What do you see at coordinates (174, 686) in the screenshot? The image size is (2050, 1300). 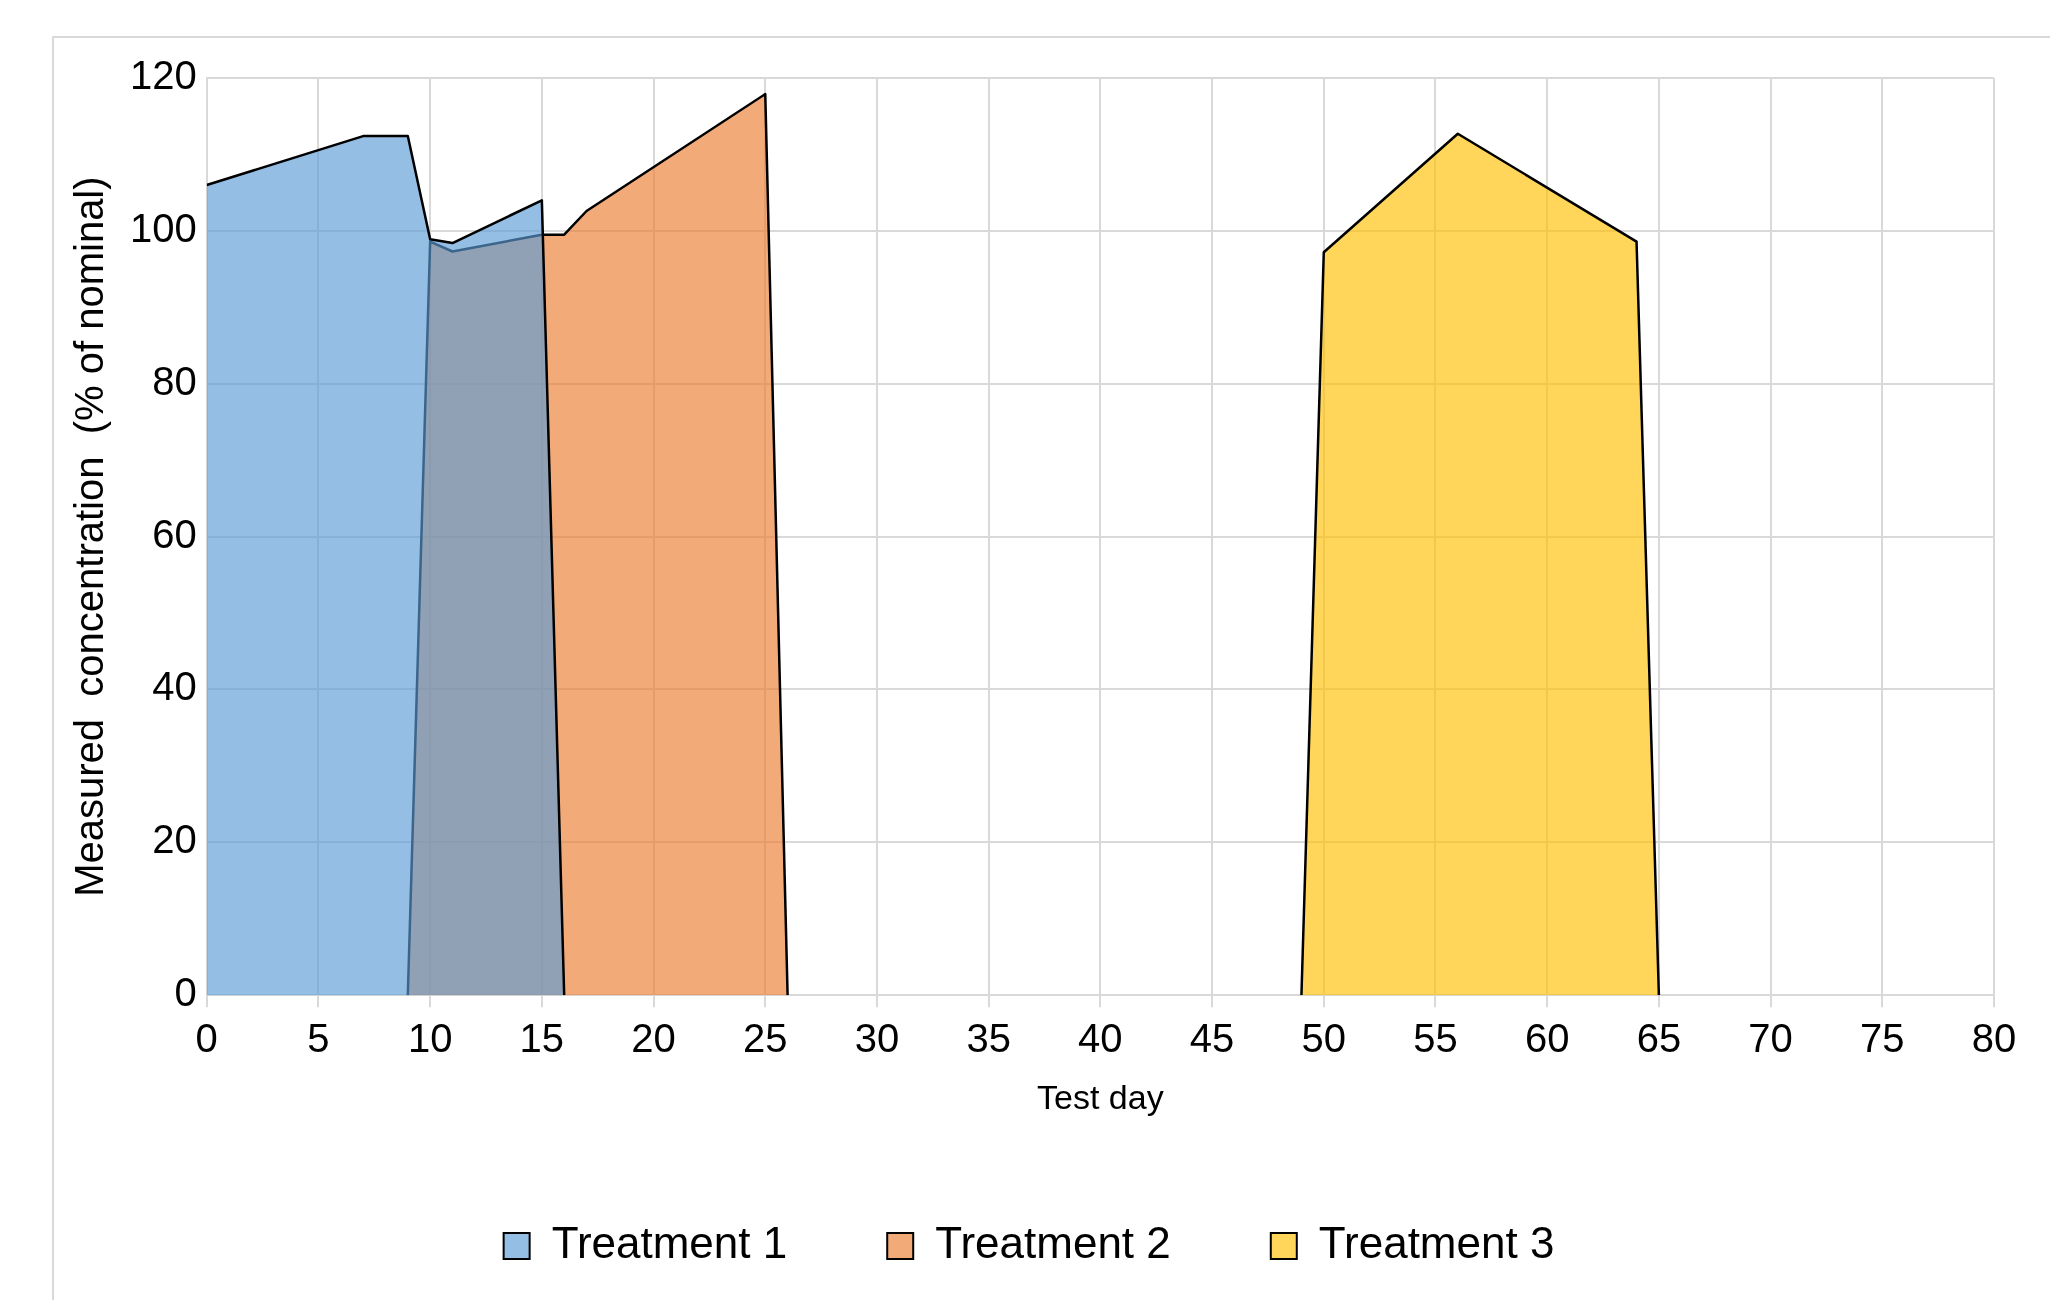 I see `y-tick-label: 40` at bounding box center [174, 686].